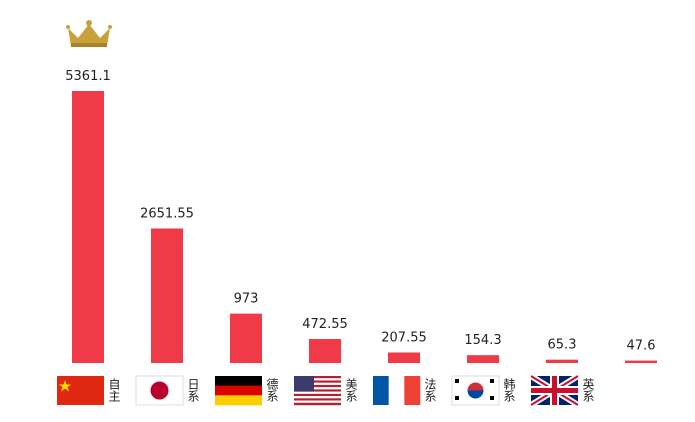 Image resolution: width=695 pixels, height=422 pixels. What do you see at coordinates (272, 389) in the screenshot?
I see `category-label: 德系` at bounding box center [272, 389].